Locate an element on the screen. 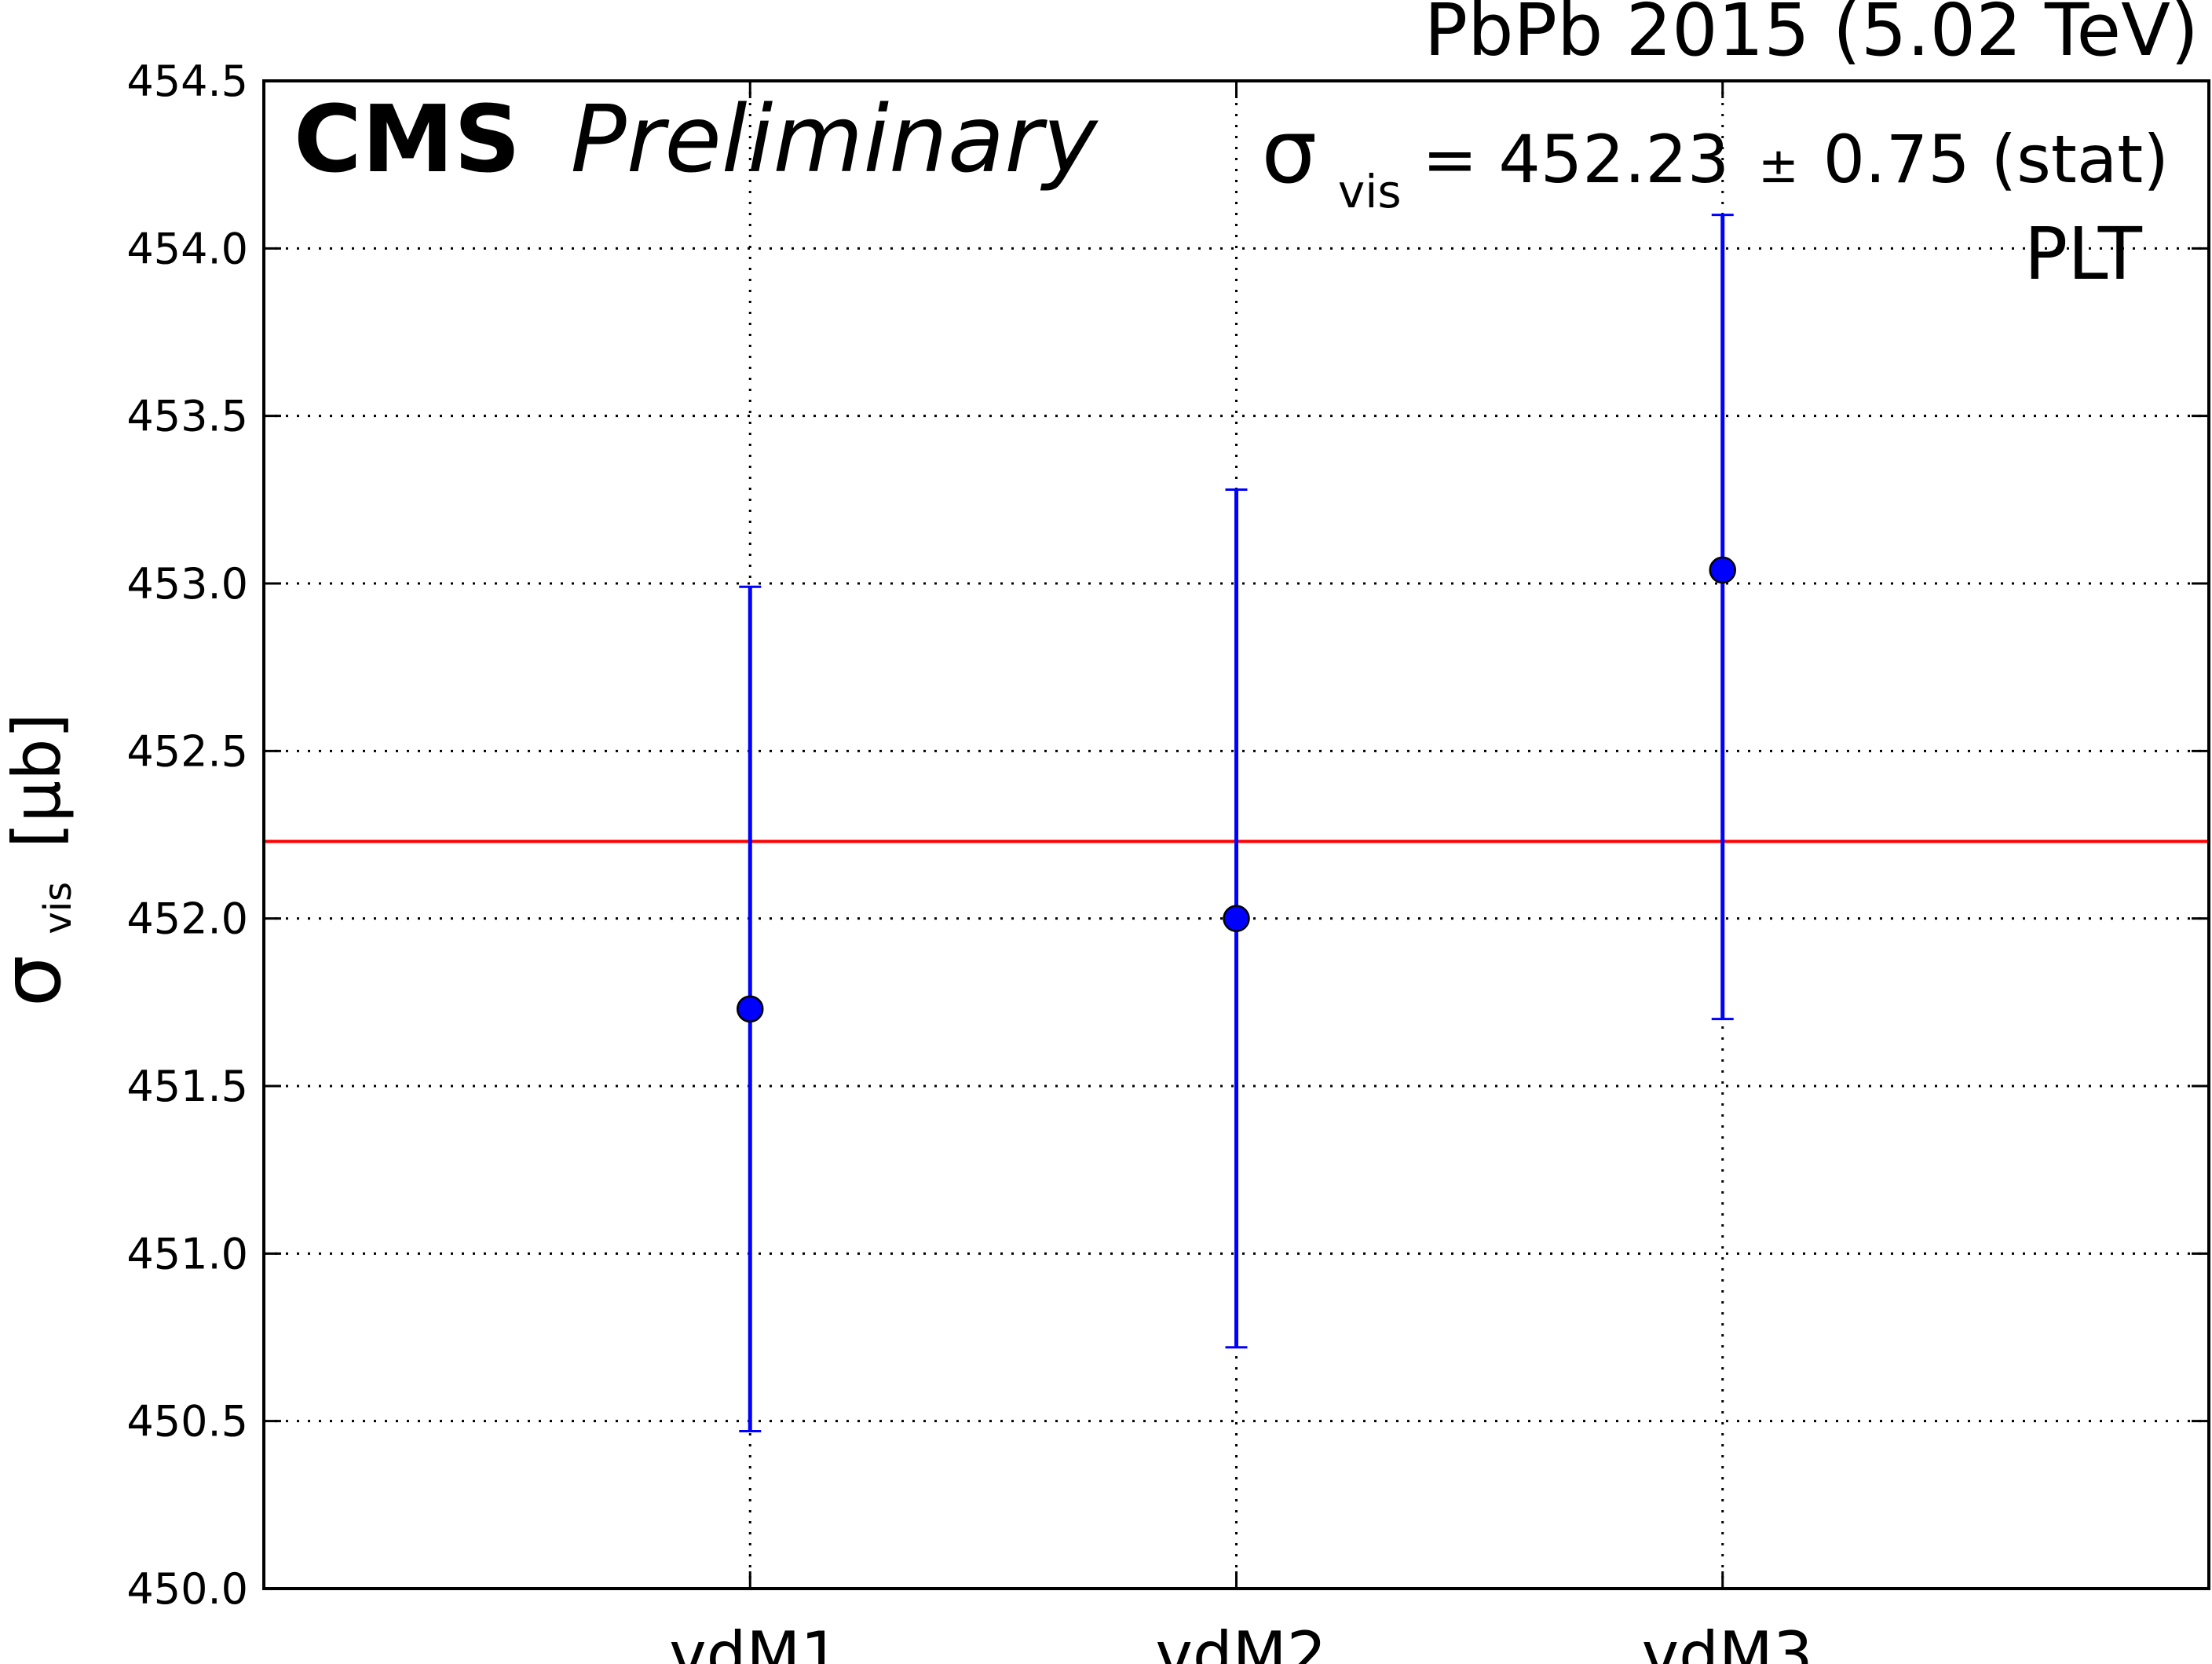 The height and width of the screenshot is (1664, 2212). x-tick-labels: vdM1 vdM2 vdM3 is located at coordinates (1241, 1641).